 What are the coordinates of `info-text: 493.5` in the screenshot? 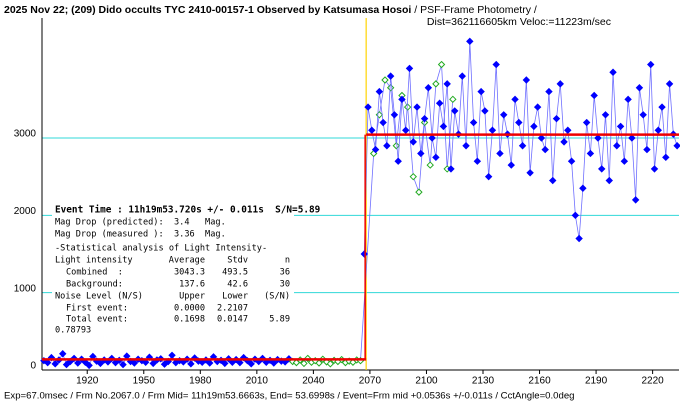 It's located at (235, 273).